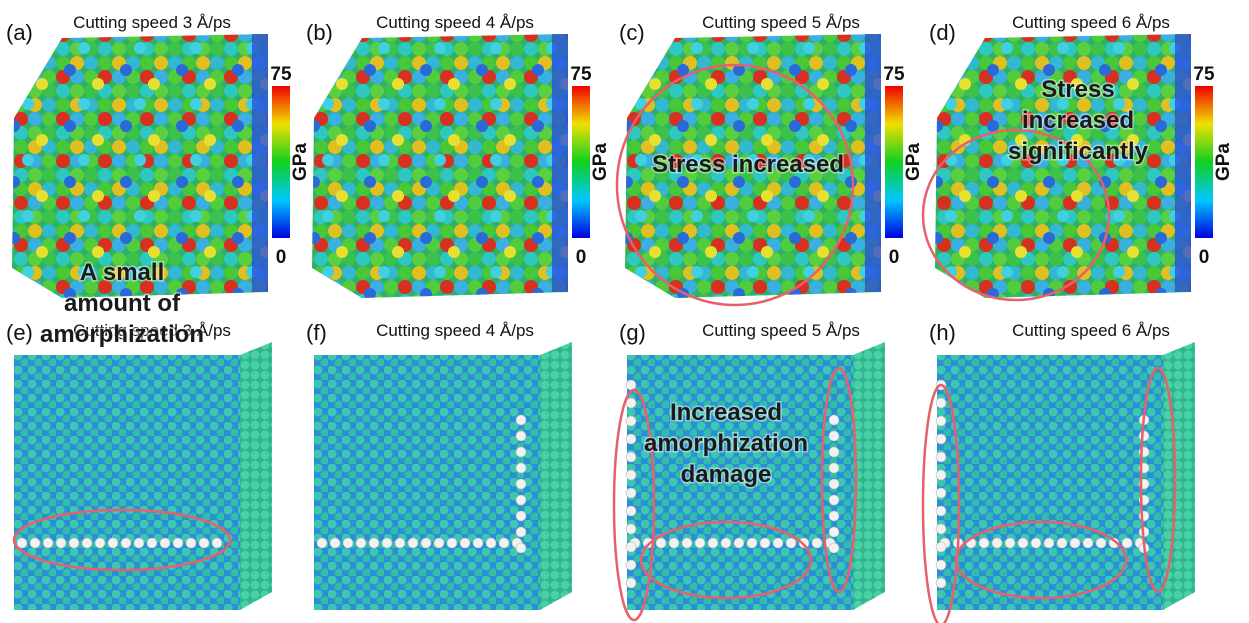 The height and width of the screenshot is (623, 1249). Describe the element at coordinates (1091, 22) in the screenshot. I see `panel-title: Cutting speed 6 Å/ps` at that location.